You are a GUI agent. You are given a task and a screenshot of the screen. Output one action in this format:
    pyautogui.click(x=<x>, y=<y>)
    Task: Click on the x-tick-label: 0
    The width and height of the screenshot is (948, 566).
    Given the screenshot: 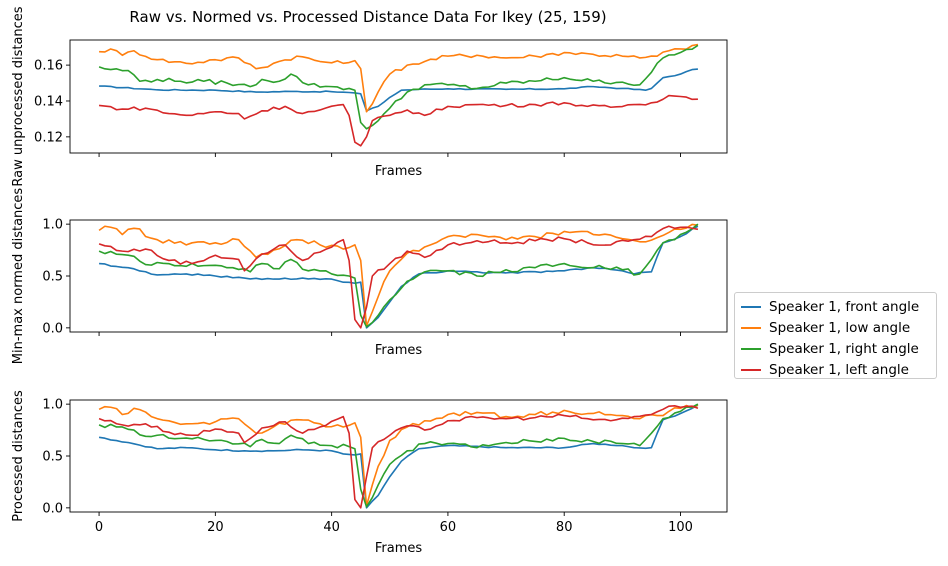 What is the action you would take?
    pyautogui.click(x=99, y=527)
    